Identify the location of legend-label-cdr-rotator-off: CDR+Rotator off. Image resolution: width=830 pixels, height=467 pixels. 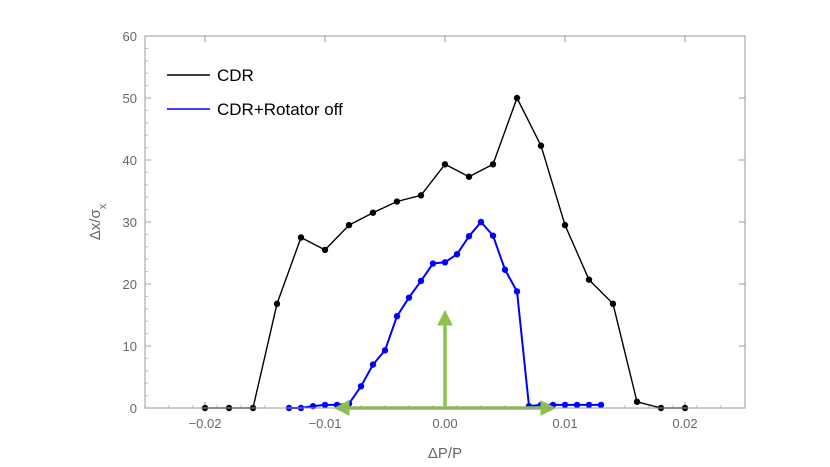
(280, 109).